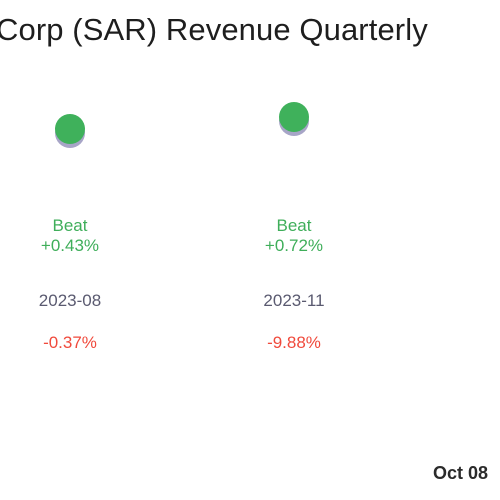 Image resolution: width=500 pixels, height=500 pixels. Describe the element at coordinates (474, 225) in the screenshot. I see `beat-miss-label: M` at that location.